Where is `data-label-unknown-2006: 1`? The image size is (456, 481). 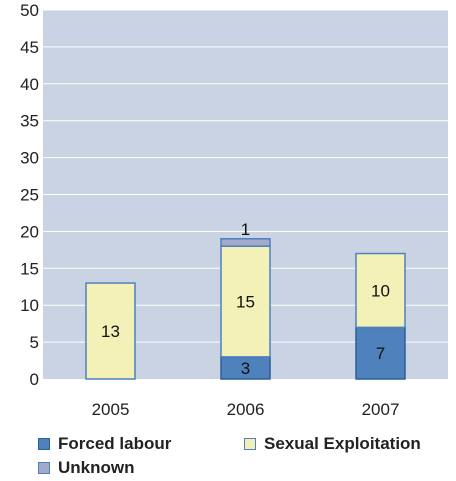
data-label-unknown-2006: 1 is located at coordinates (245, 229).